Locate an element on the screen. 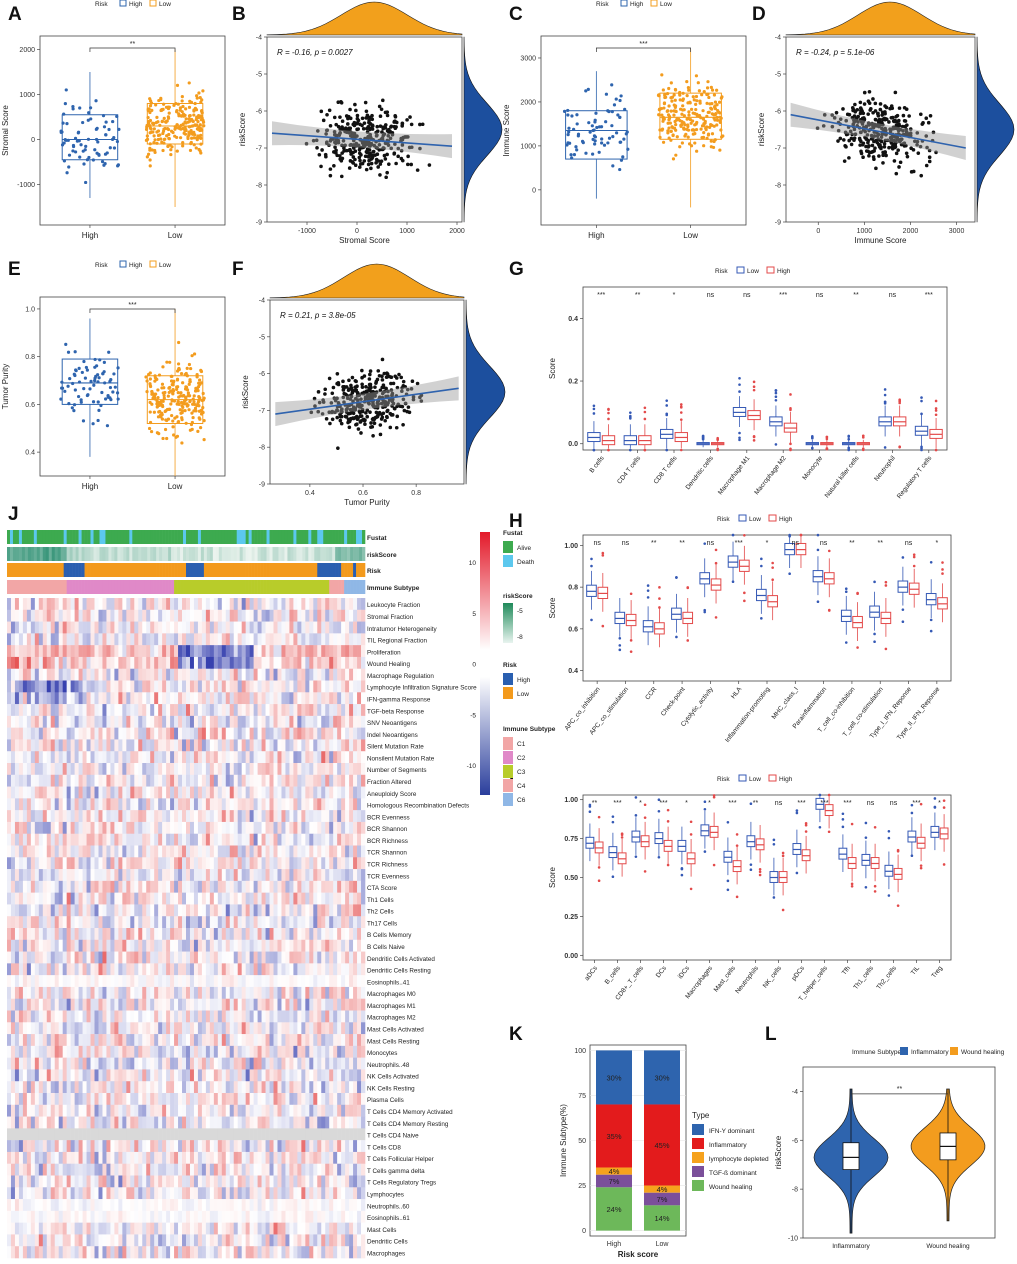  significance-label: * is located at coordinates (686, 803).